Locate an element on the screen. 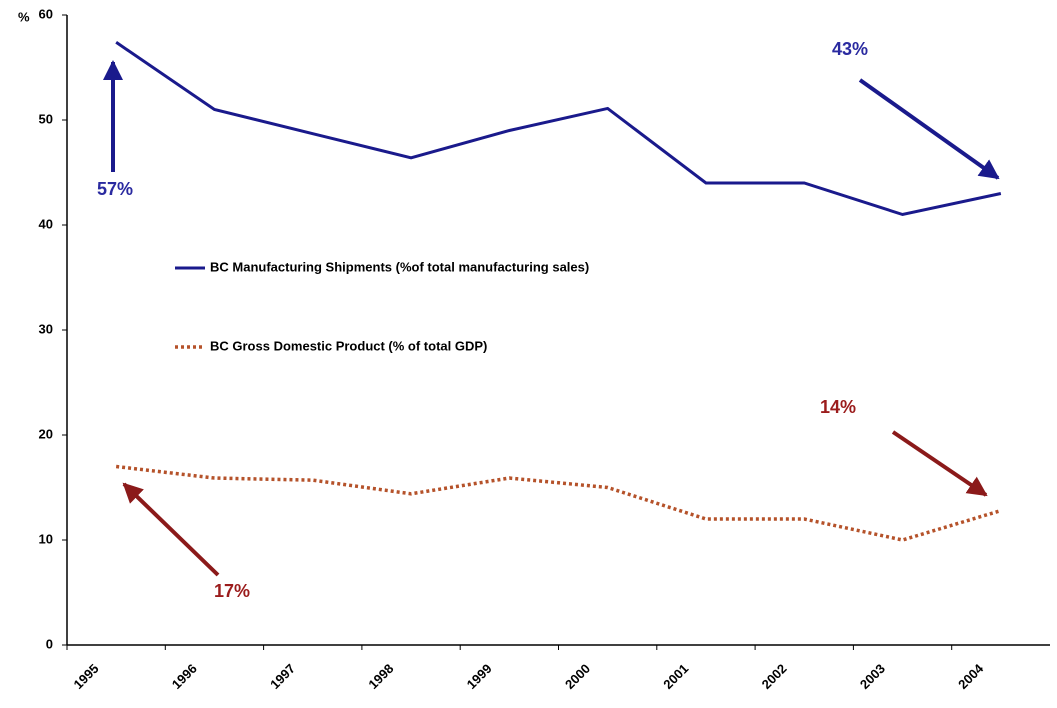 The height and width of the screenshot is (708, 1057). annotation: 43% is located at coordinates (850, 49).